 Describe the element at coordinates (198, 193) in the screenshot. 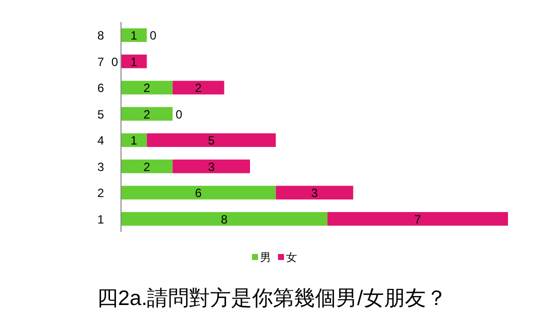

I see `data-label: 6` at that location.